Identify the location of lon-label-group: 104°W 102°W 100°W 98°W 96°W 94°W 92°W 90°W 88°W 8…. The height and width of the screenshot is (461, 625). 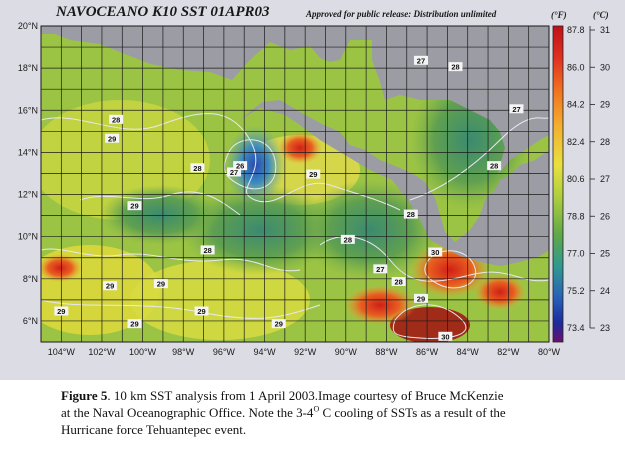
(304, 352).